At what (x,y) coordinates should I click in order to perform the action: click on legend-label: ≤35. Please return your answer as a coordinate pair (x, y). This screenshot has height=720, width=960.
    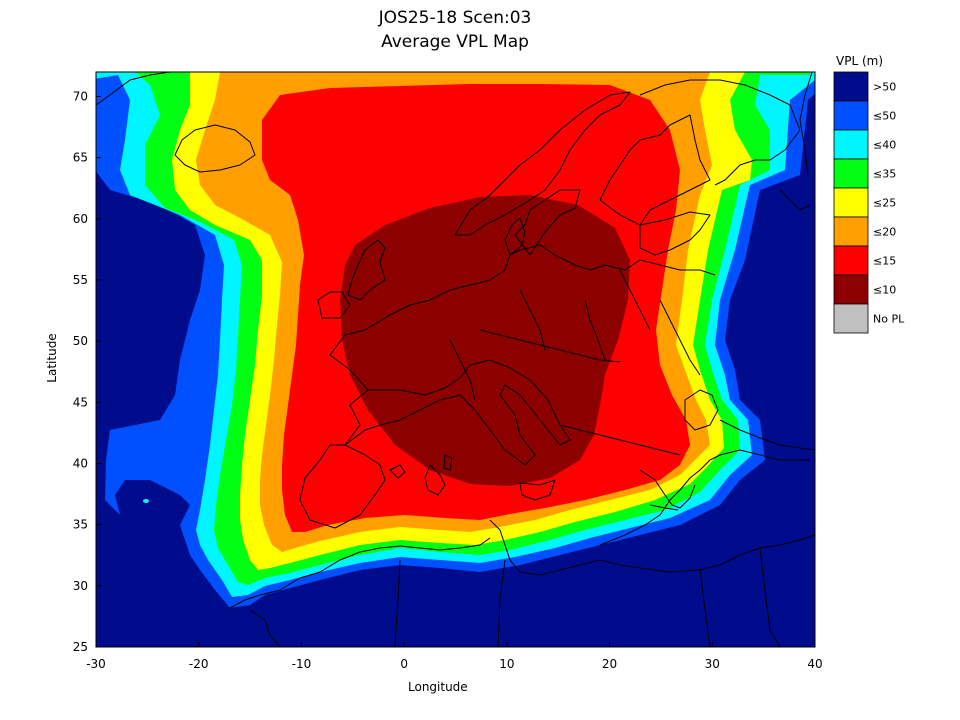
    Looking at the image, I should click on (884, 174).